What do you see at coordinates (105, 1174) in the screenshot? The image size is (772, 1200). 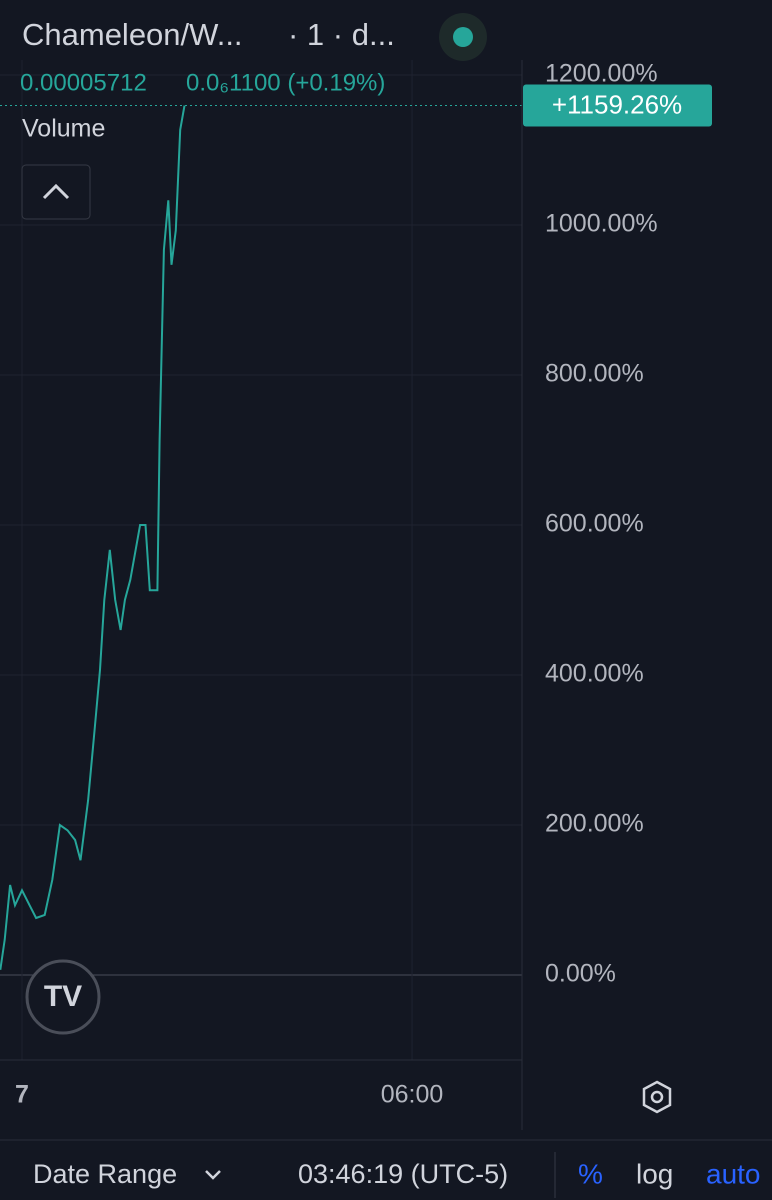 I see `date-range: Date Range` at bounding box center [105, 1174].